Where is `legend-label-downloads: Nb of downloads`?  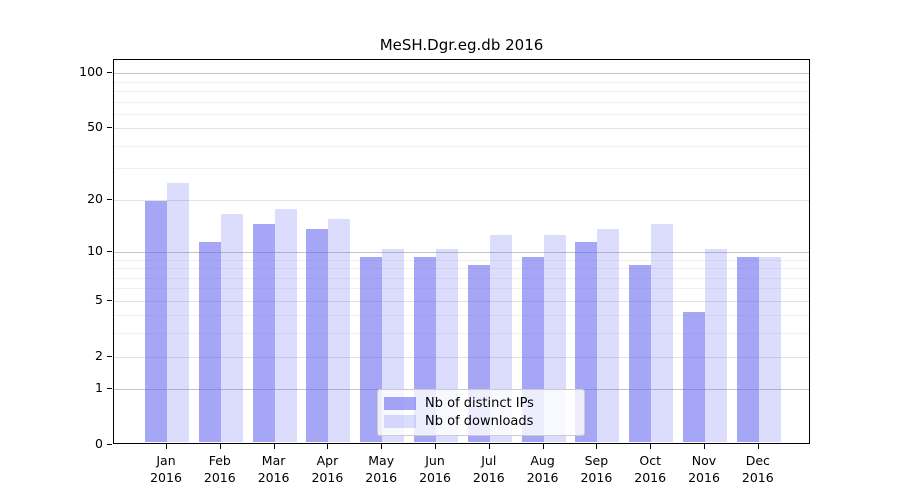
legend-label-downloads: Nb of downloads is located at coordinates (479, 421).